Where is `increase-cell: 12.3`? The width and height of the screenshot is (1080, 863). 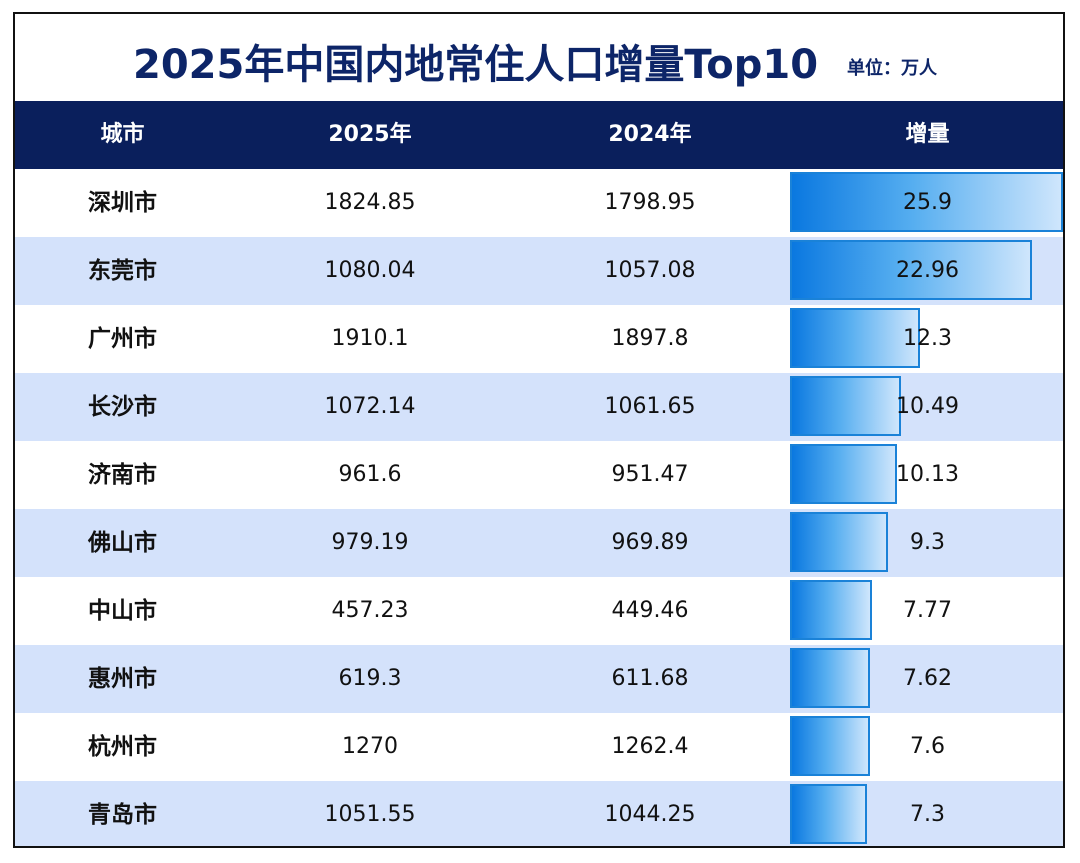
increase-cell: 12.3 is located at coordinates (927, 338).